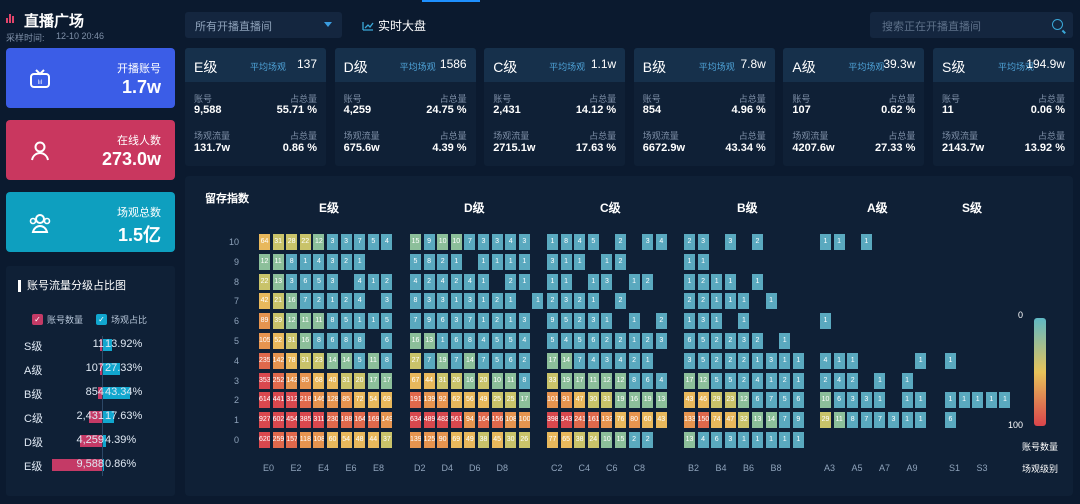  What do you see at coordinates (429, 420) in the screenshot?
I see `heatmap-cell: 489` at bounding box center [429, 420].